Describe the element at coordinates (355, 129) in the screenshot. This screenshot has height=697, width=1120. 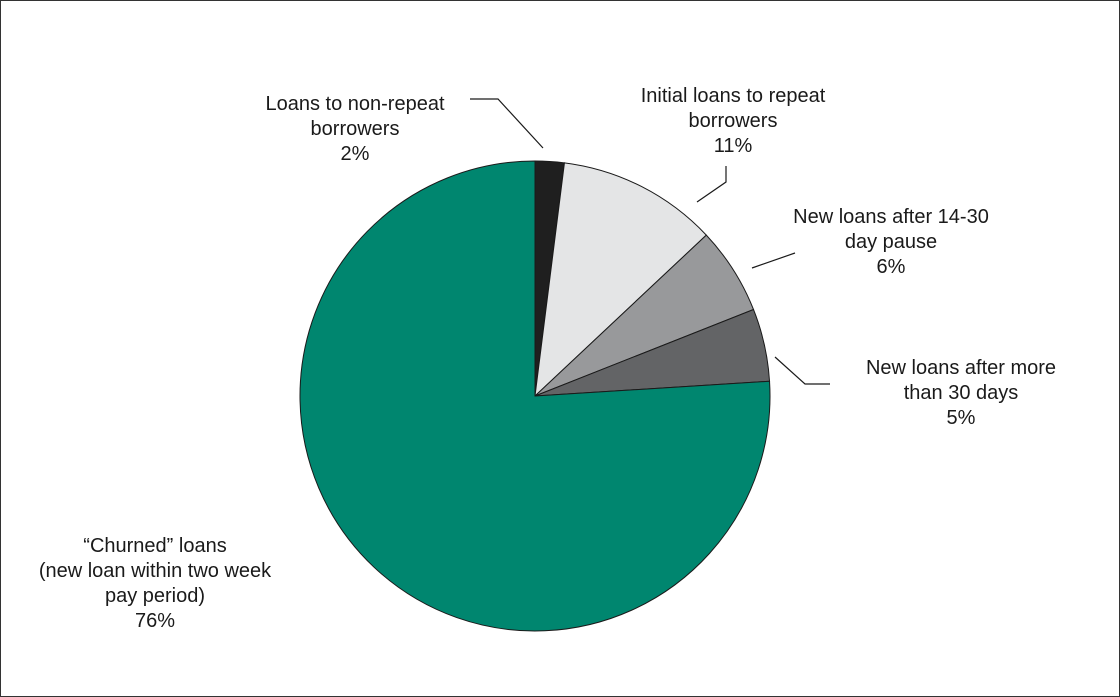
I see `slice-label-1: borrowers` at that location.